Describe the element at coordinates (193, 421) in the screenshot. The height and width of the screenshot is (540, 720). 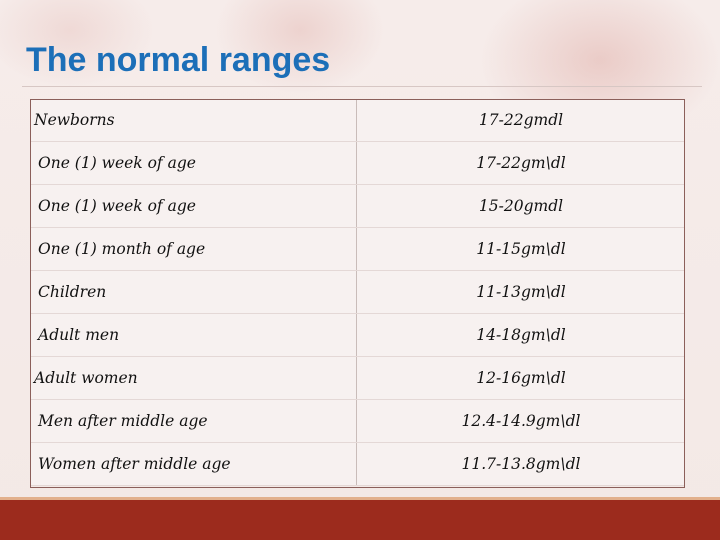
I see `row-label: Men after middle age` at that location.